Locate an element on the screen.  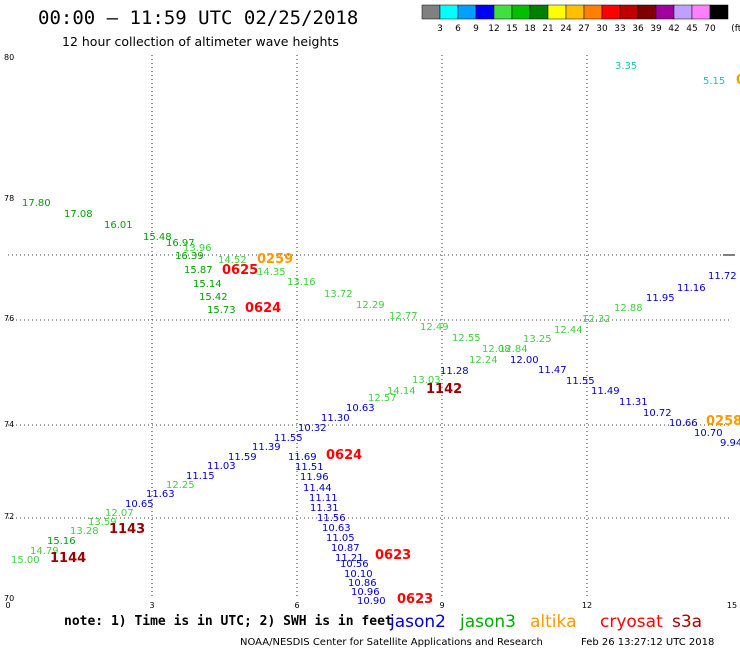
wave-height-value: 12.24 is located at coordinates (483, 360).